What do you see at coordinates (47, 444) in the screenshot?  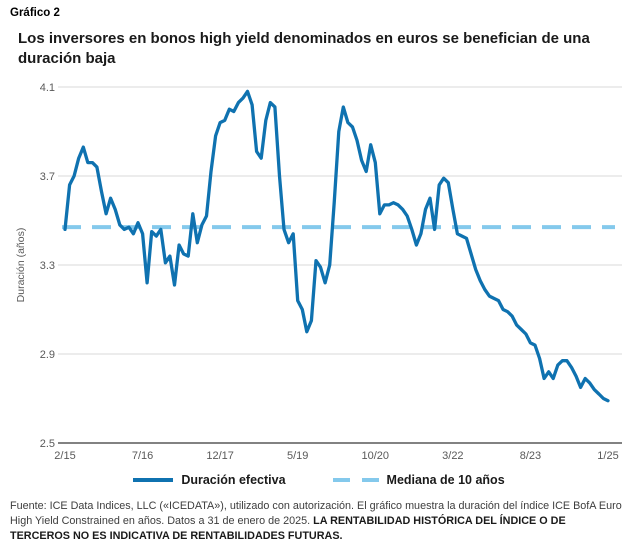 I see `y-tick-label: 2.5` at bounding box center [47, 444].